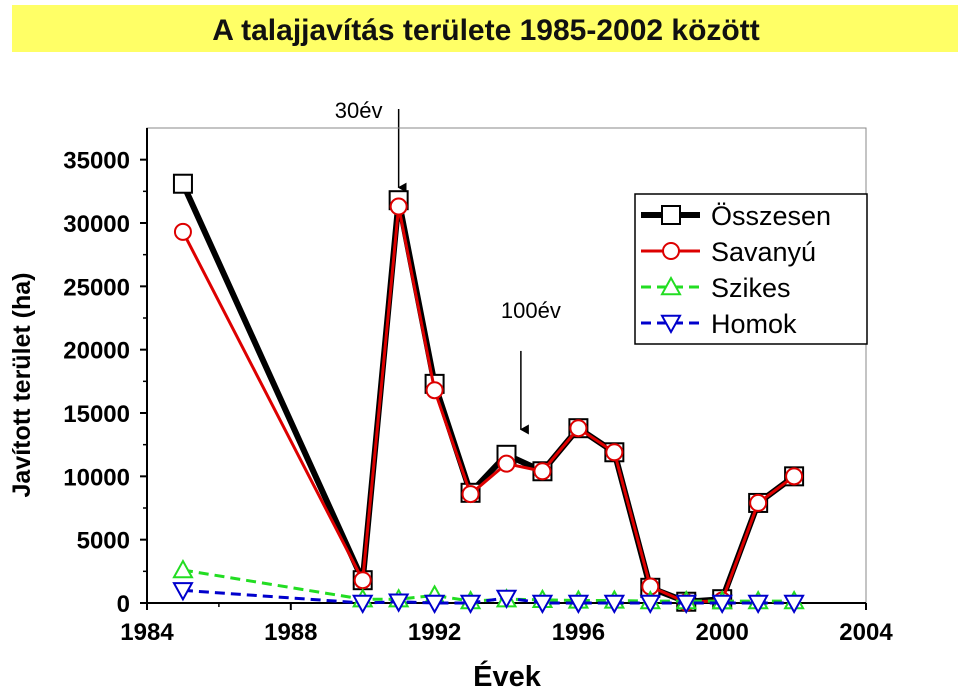 The height and width of the screenshot is (691, 960). I want to click on y-tick-label: 20000, so click(96, 351).